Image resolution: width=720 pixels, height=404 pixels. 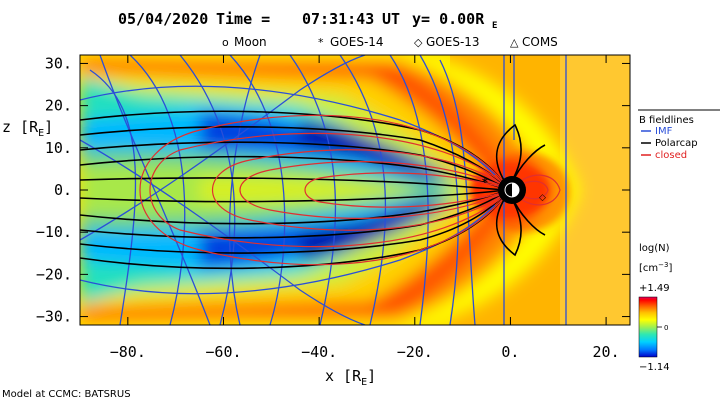 What do you see at coordinates (243, 19) in the screenshot?
I see `title-time-label: Time =` at bounding box center [243, 19].